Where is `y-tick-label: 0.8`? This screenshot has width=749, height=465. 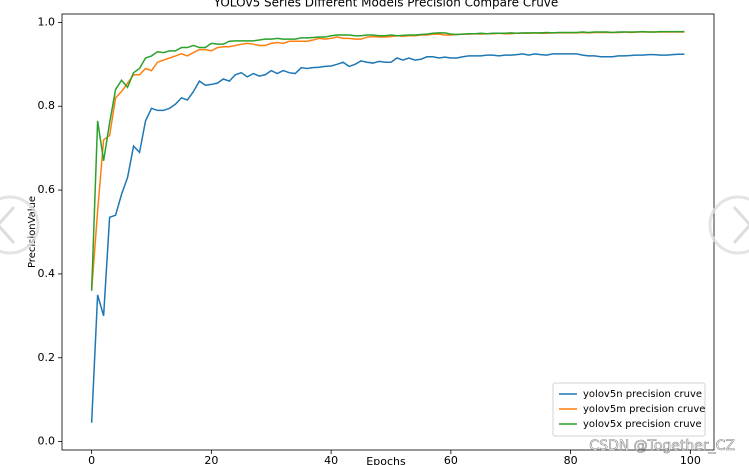
y-tick-label: 0.8 is located at coordinates (47, 105).